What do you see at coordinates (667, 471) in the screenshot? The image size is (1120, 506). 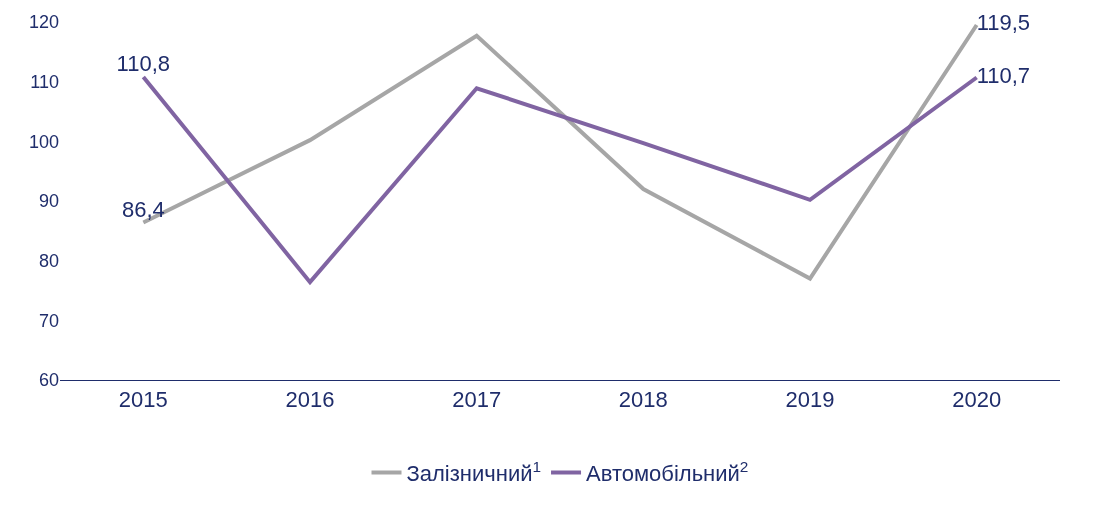 I see `legend-label: Автомобільний$^{2}$` at bounding box center [667, 471].